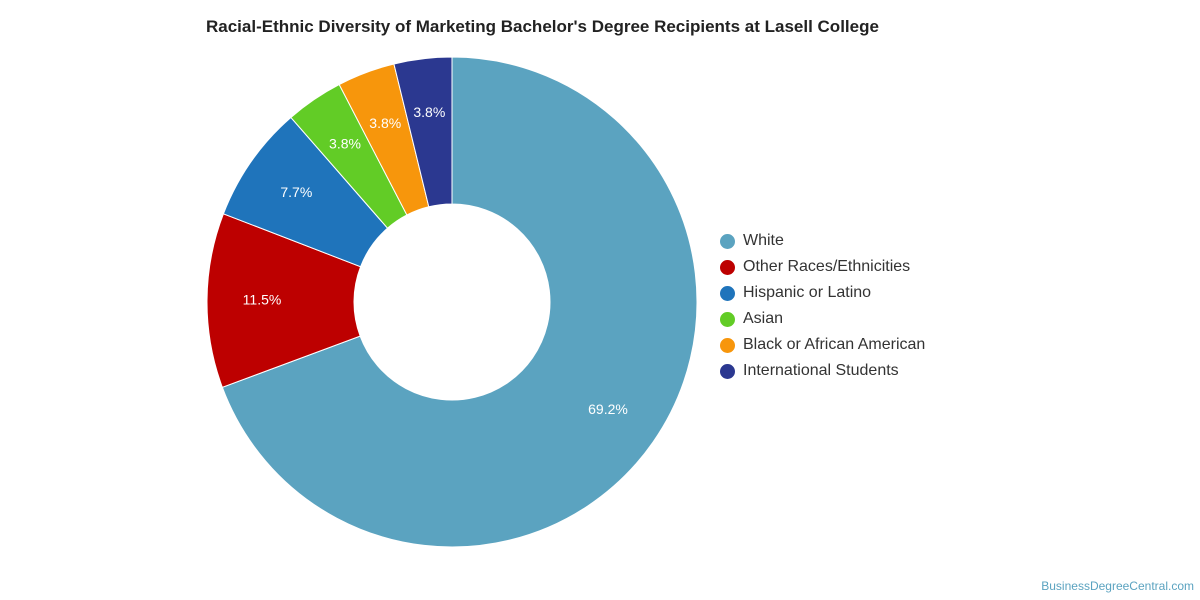 Image resolution: width=1200 pixels, height=600 pixels. I want to click on legend-item: Other Races/Ethnicities, so click(822, 267).